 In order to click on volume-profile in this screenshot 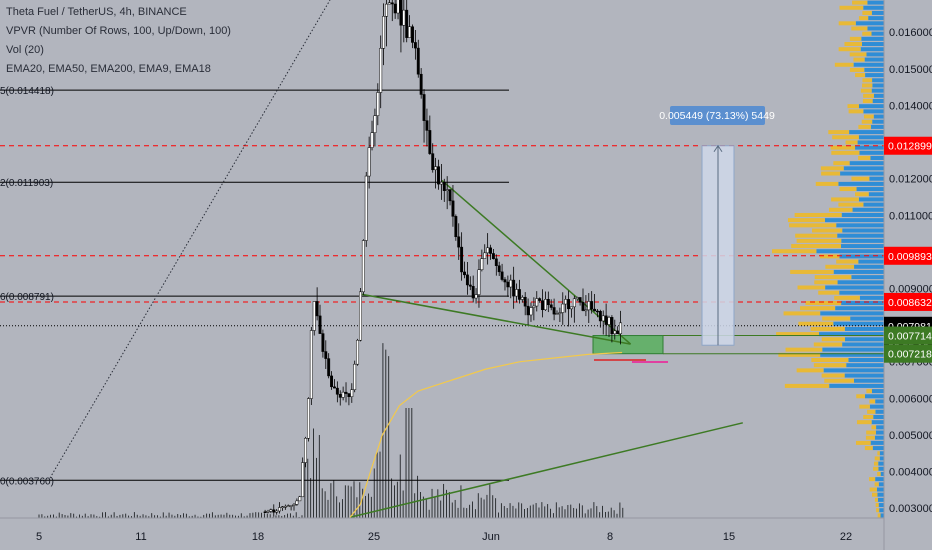, I will do `click(827, 259)`.